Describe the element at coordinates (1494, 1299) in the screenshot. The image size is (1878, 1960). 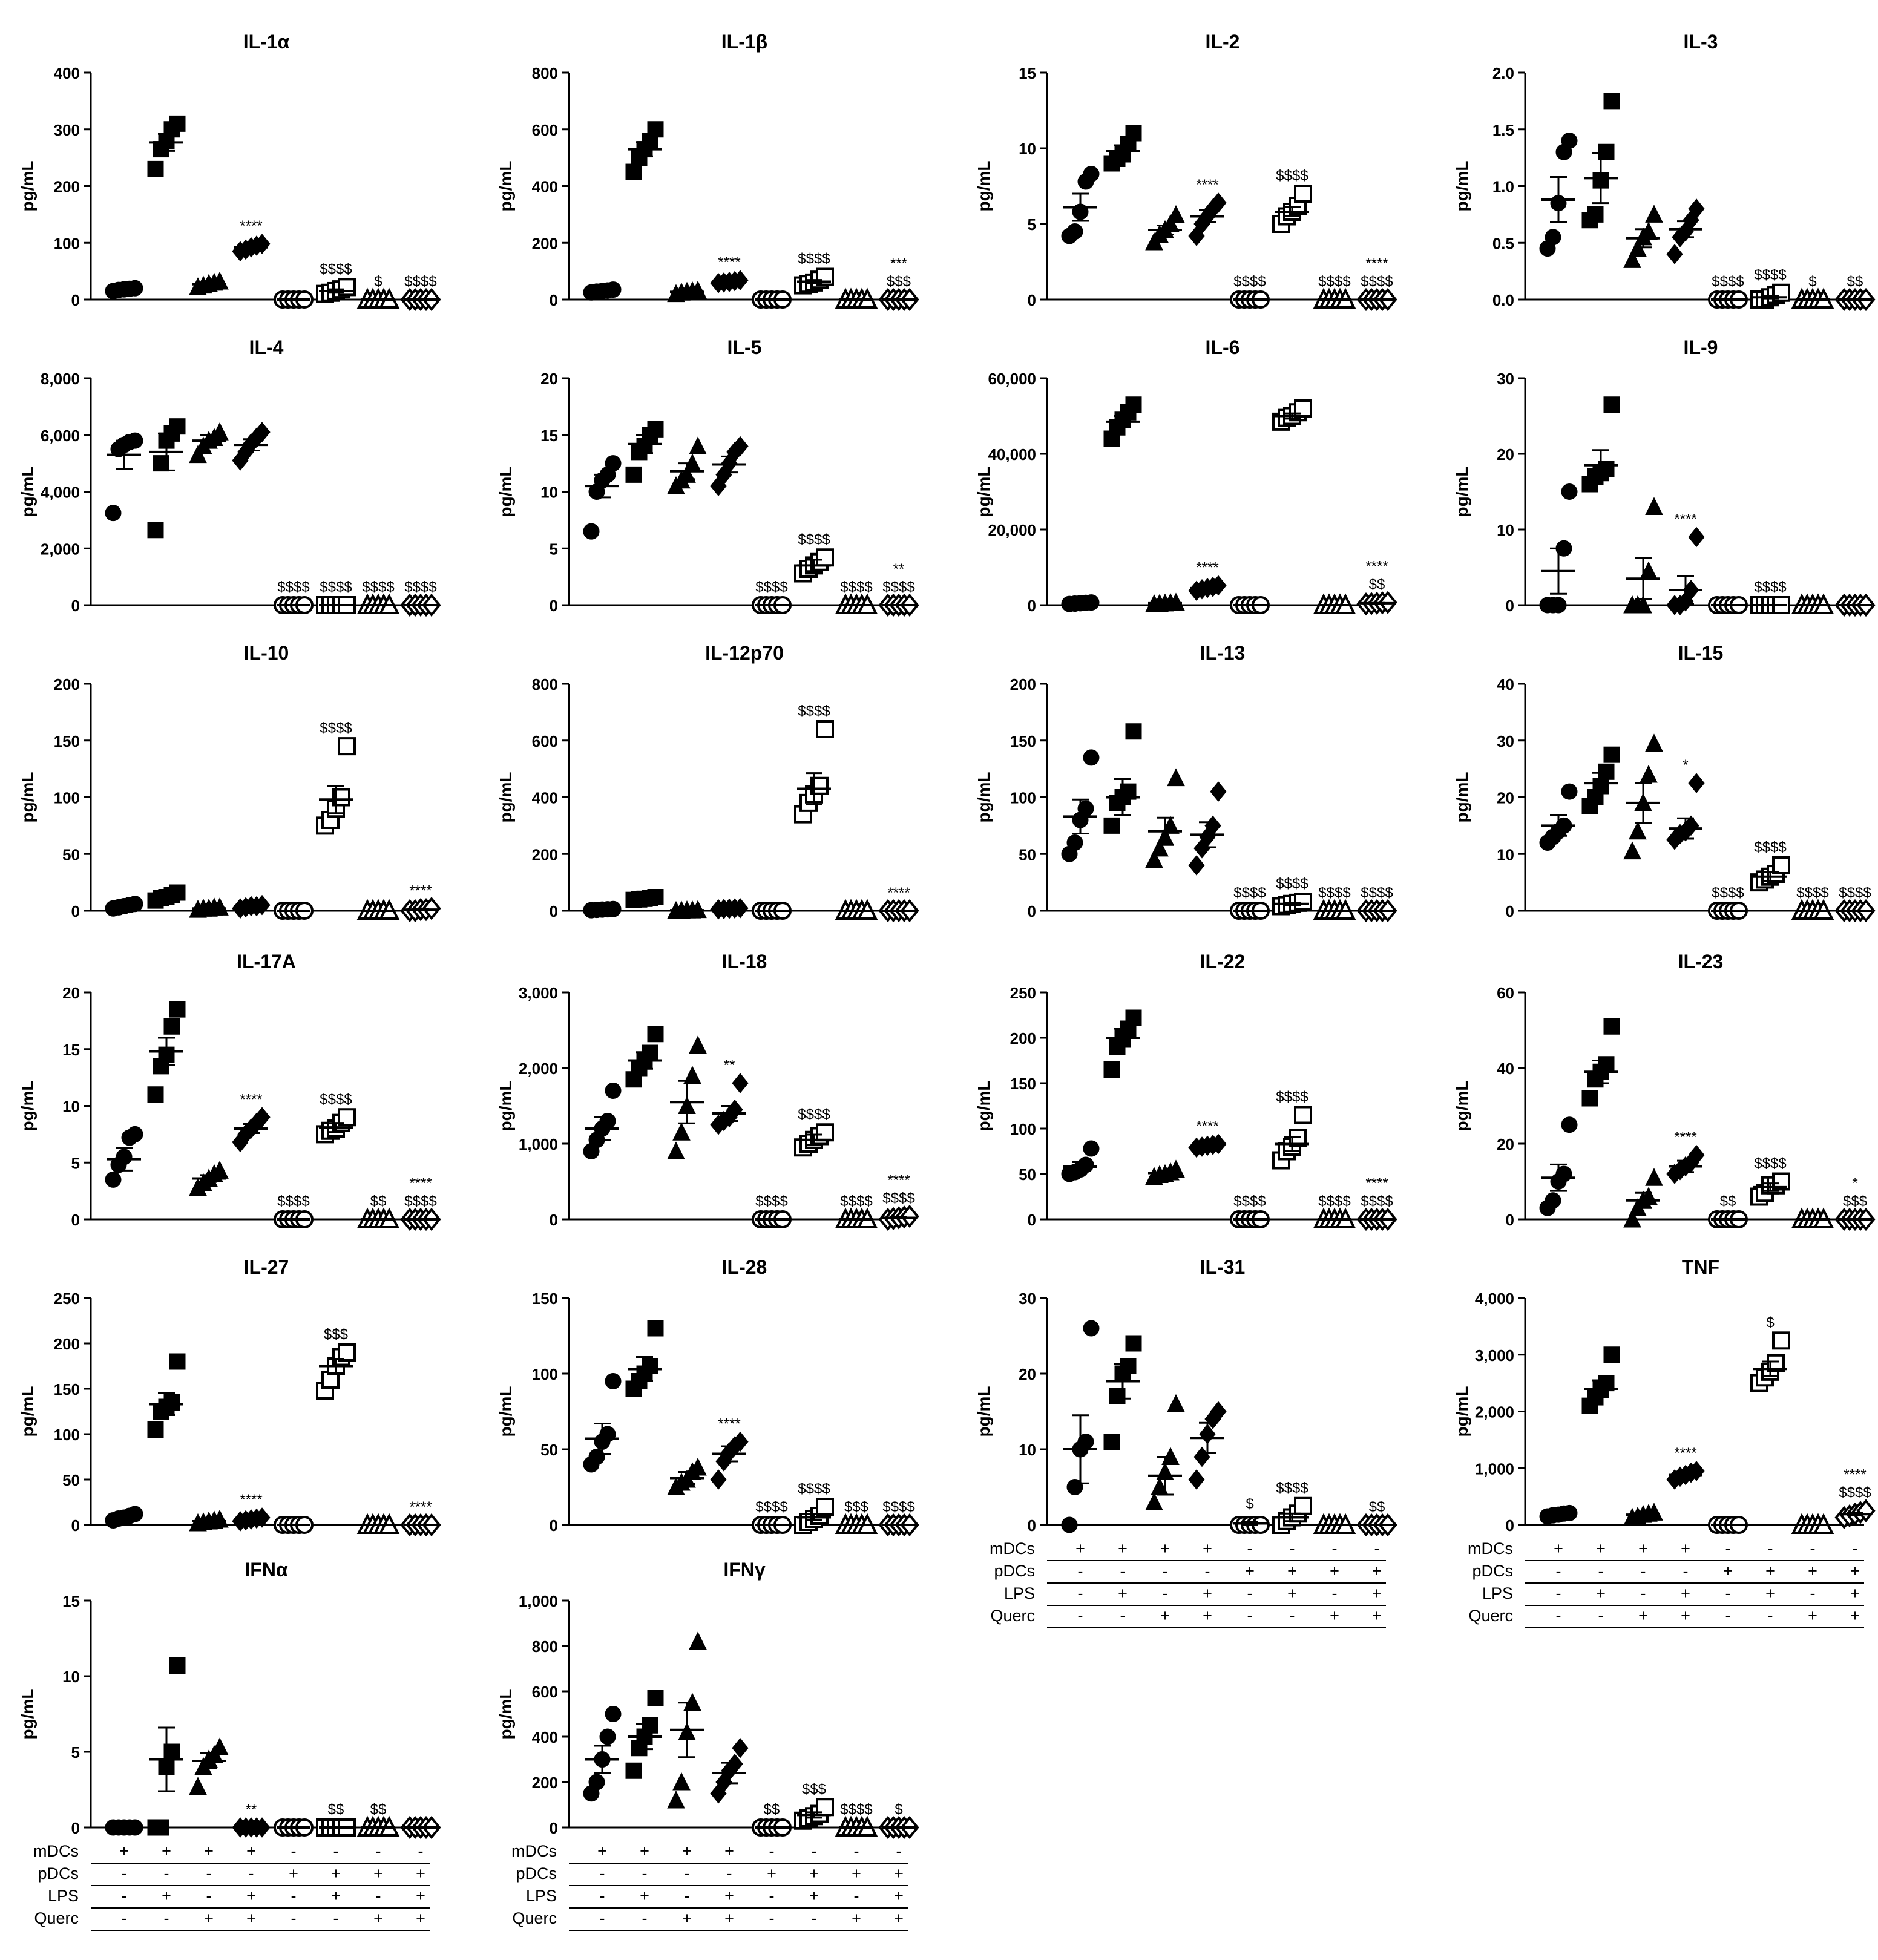
I see `y-tick-label: 4,000` at that location.